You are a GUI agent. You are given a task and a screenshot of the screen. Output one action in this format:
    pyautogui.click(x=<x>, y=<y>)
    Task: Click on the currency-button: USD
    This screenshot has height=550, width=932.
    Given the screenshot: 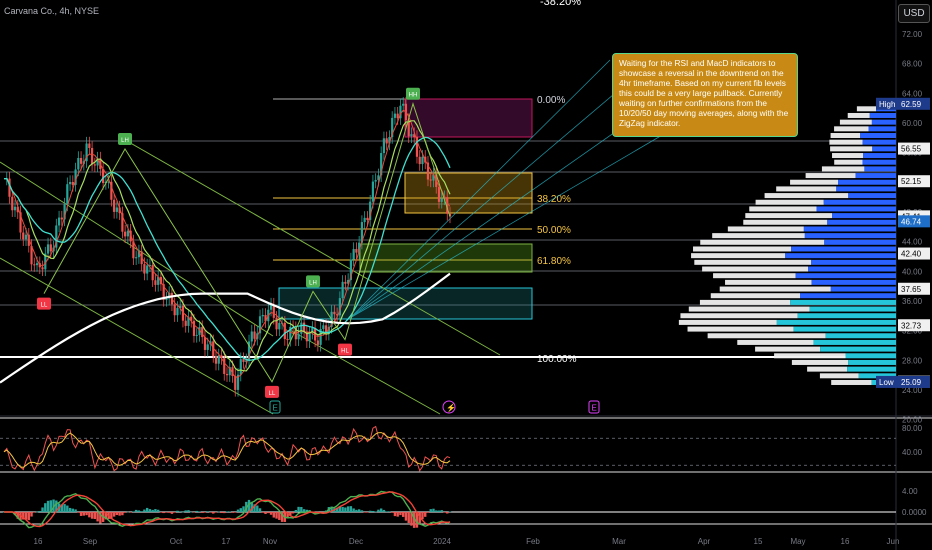 What is the action you would take?
    pyautogui.click(x=914, y=13)
    